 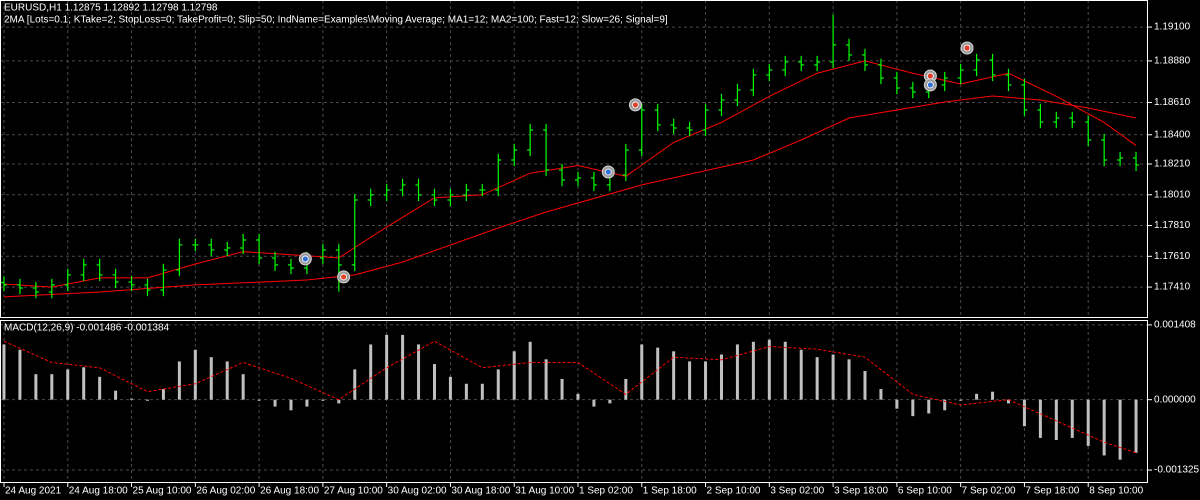 I want to click on x-tick-label: 30 Aug 02:00, so click(x=417, y=491).